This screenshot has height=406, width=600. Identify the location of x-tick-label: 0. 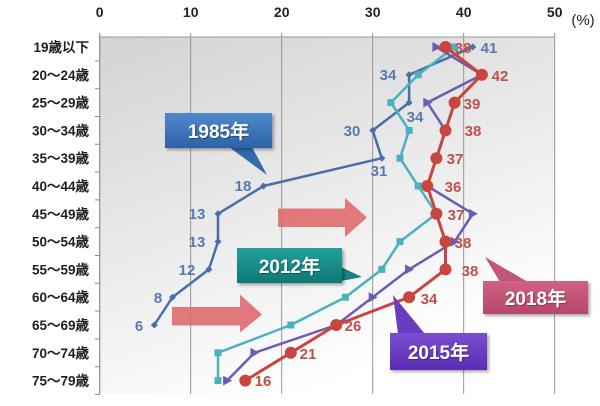
(100, 12).